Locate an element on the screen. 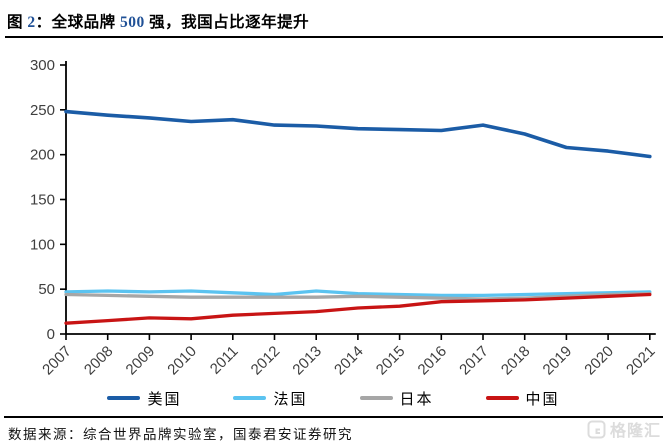 The width and height of the screenshot is (667, 444). legend-item-japan: 日本 is located at coordinates (396, 398).